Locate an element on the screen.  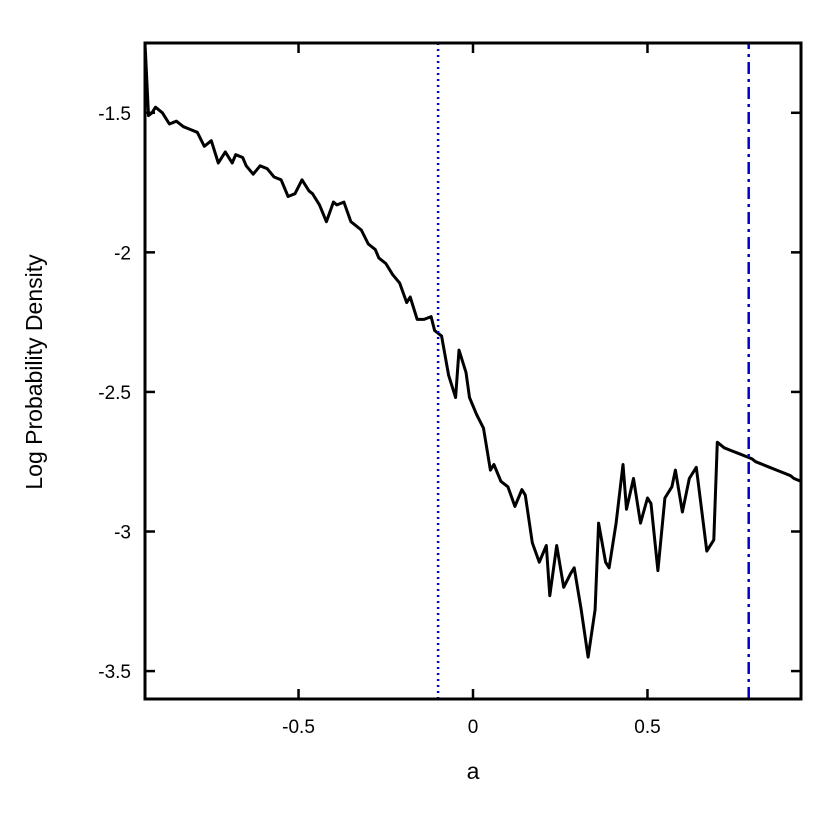
x-axis-title: a is located at coordinates (473, 771).